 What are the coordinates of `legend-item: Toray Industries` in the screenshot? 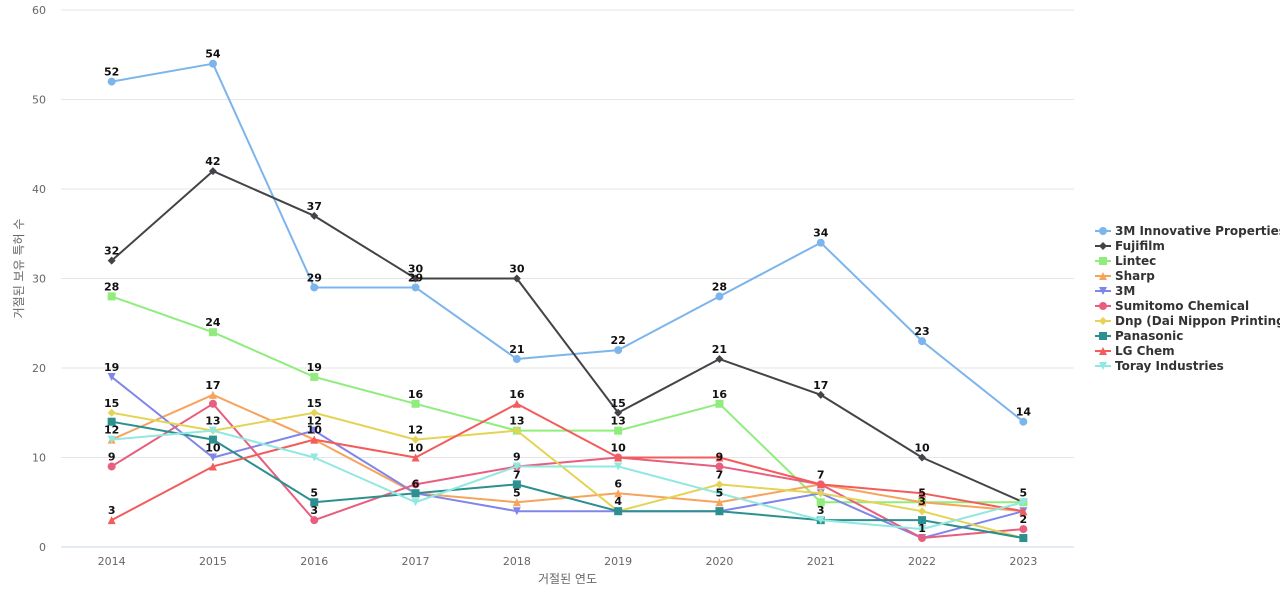 It's located at (1159, 366).